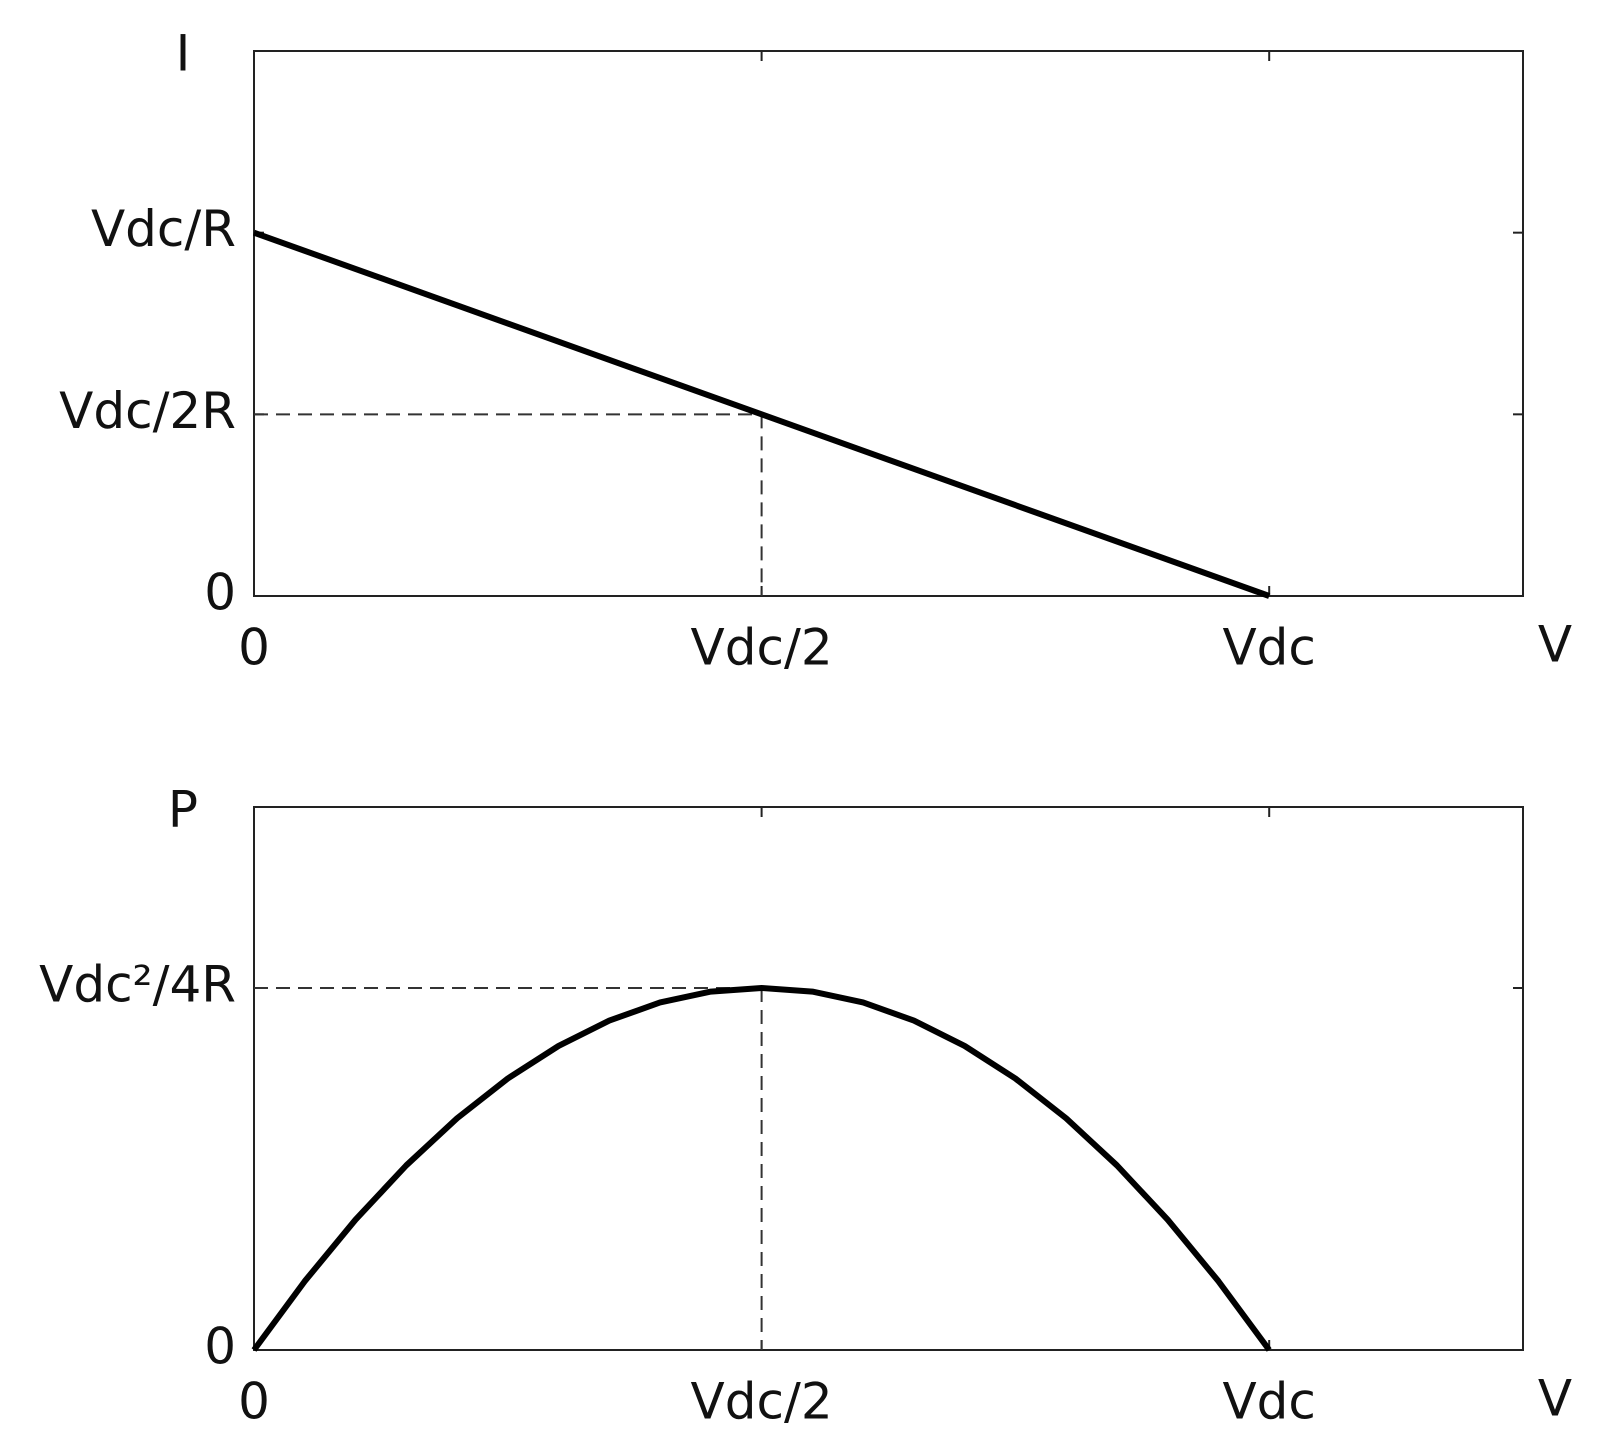  Describe the element at coordinates (137, 985) in the screenshot. I see `y-tick-label: Vdc²/4R` at that location.